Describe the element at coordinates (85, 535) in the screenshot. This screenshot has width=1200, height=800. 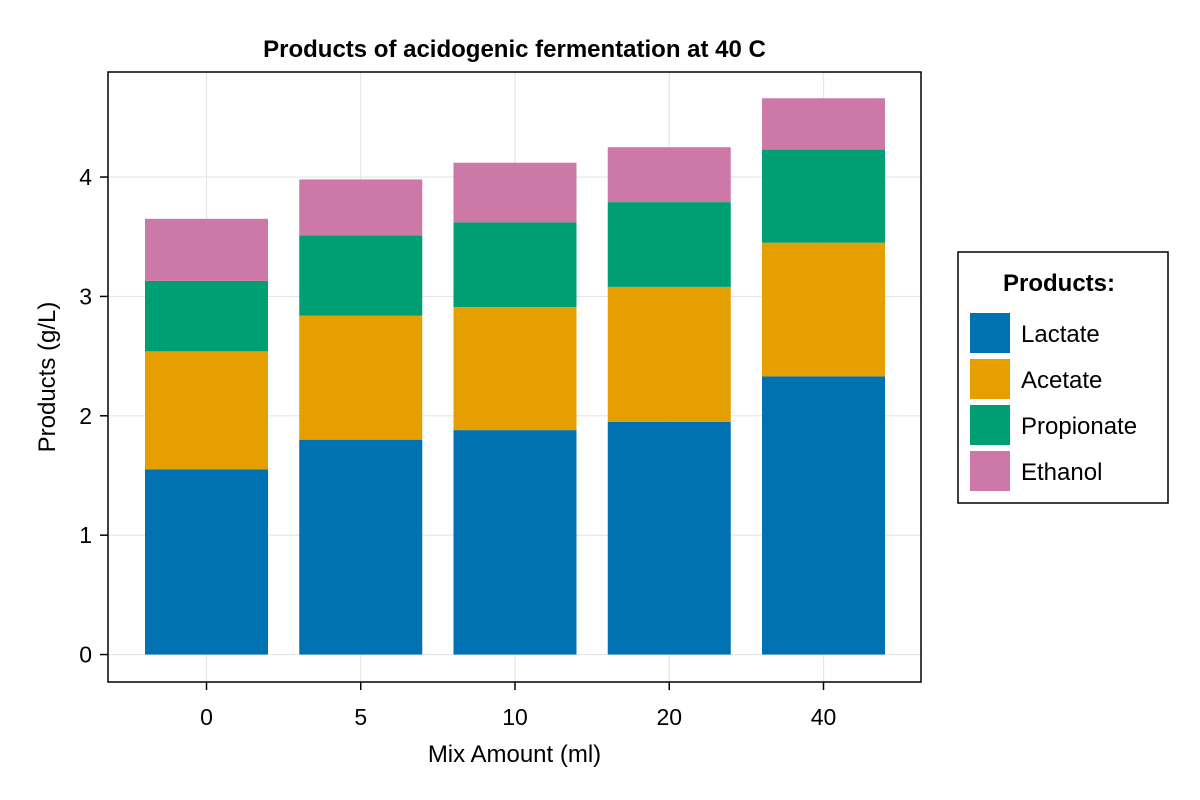
I see `y-tick-label: 1` at that location.